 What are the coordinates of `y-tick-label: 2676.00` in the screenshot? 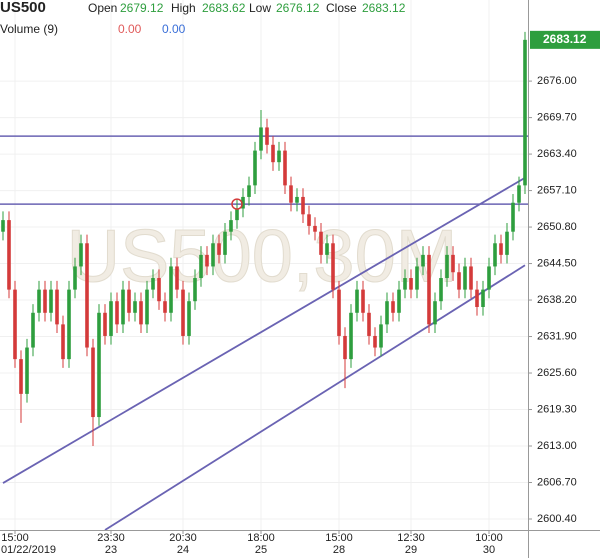 It's located at (557, 81).